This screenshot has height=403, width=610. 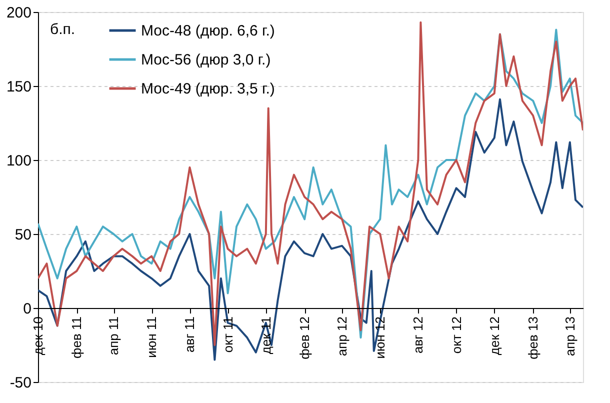 I want to click on legend-label: Мос-48 (дюр. 6,6 г.), so click(x=208, y=31).